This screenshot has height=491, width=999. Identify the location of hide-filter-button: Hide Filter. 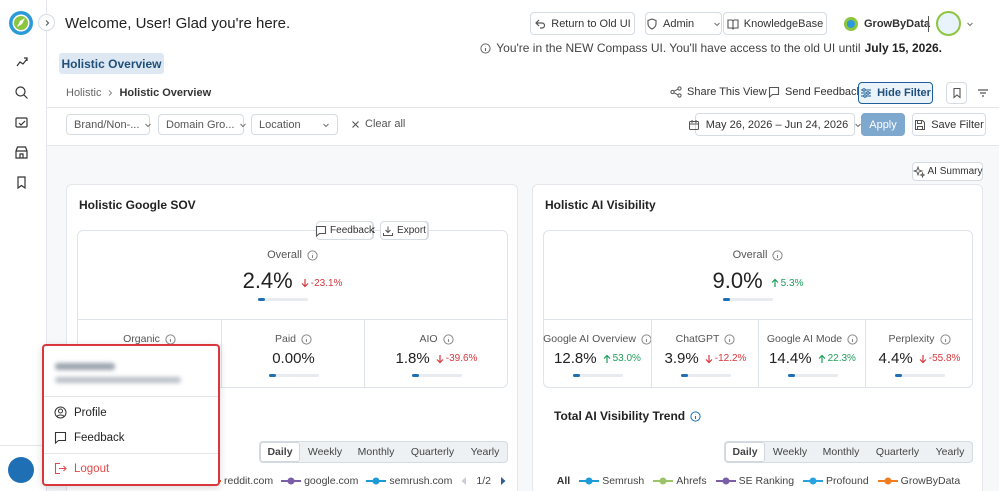
(895, 93).